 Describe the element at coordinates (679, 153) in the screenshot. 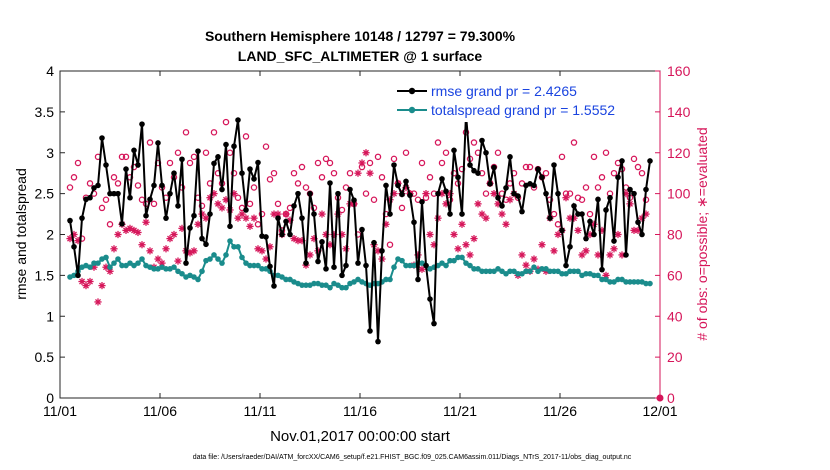

I see `y-right-tick-label: 120` at that location.